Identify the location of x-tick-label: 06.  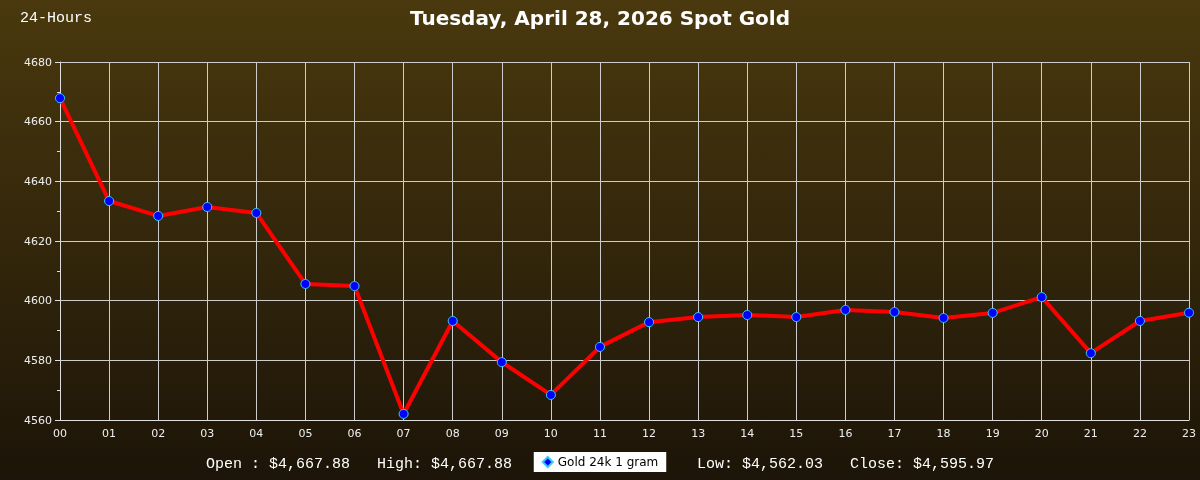
(354, 433).